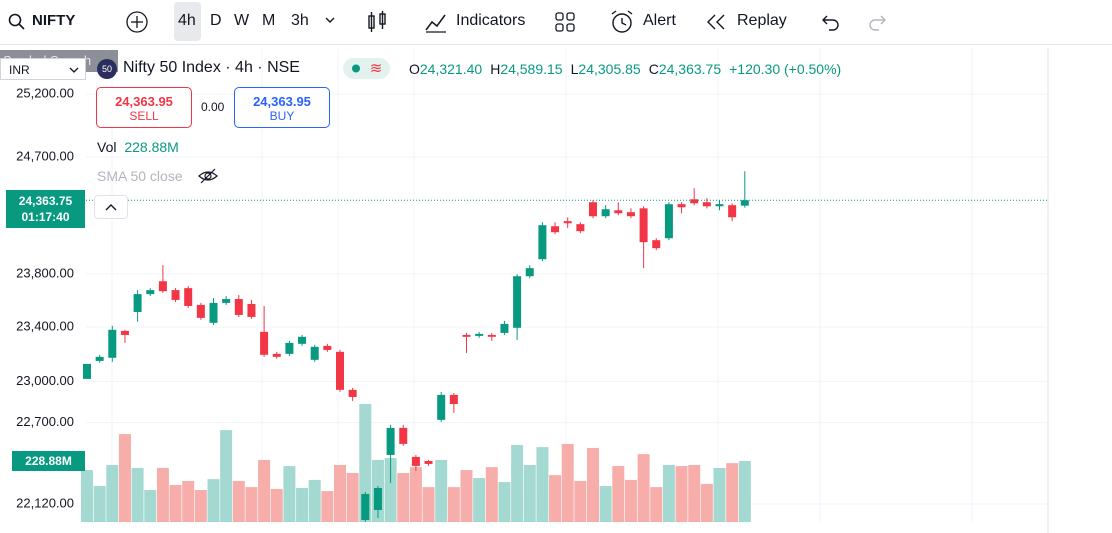  Describe the element at coordinates (242, 20) in the screenshot. I see `interval: W` at that location.